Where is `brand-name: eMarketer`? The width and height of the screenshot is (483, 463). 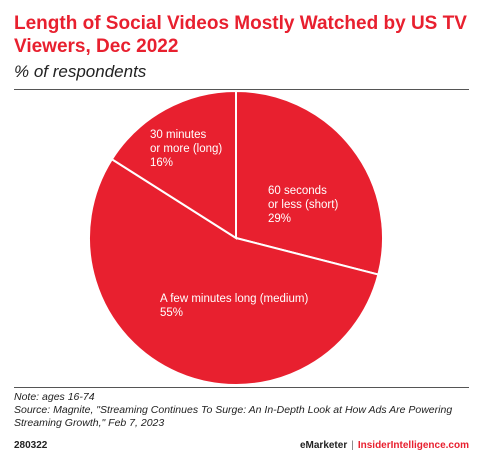 brand-name: eMarketer is located at coordinates (323, 445).